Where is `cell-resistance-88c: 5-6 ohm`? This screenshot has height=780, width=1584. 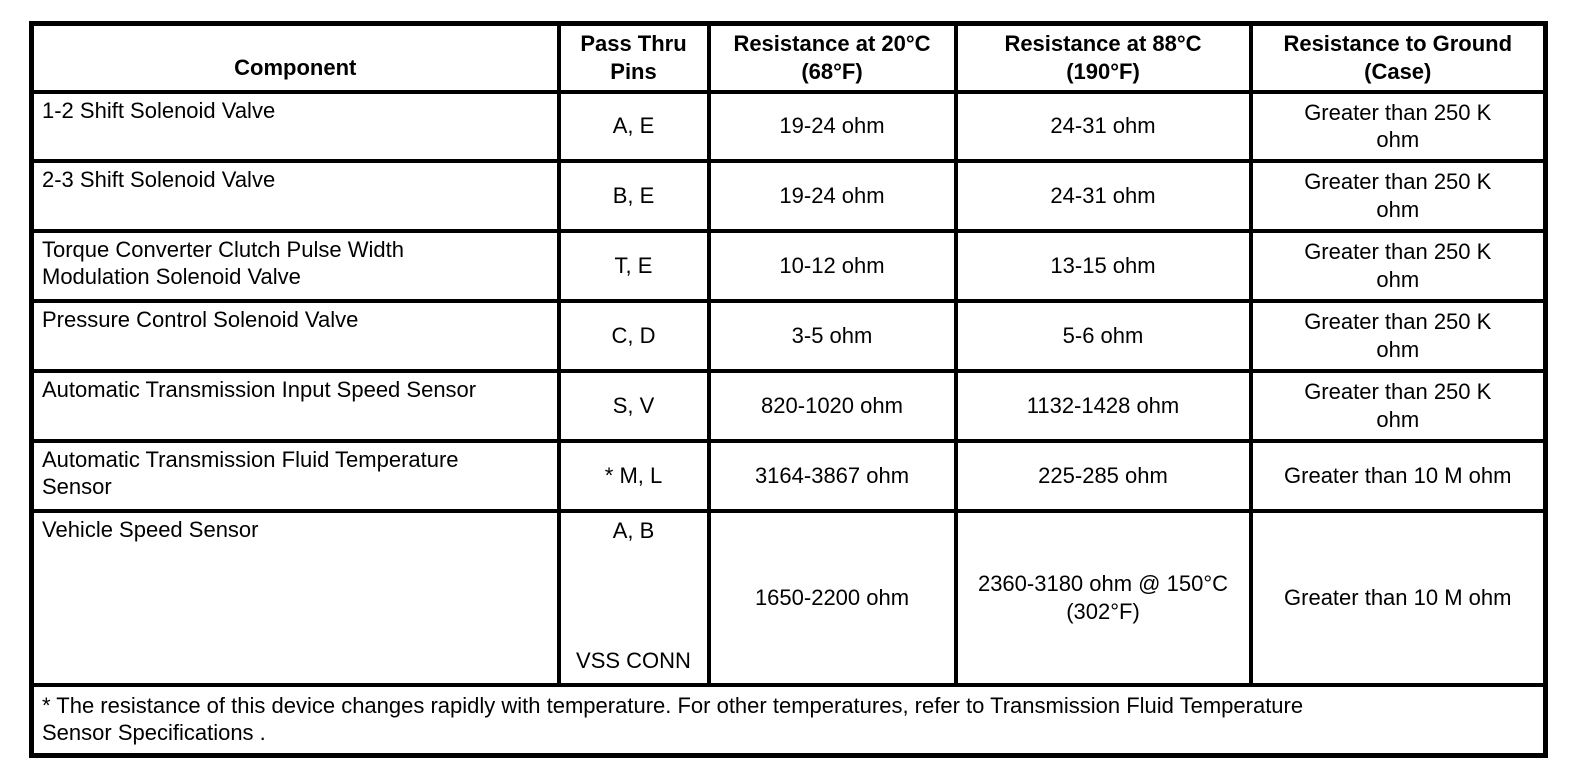 cell-resistance-88c: 5-6 ohm is located at coordinates (1103, 335).